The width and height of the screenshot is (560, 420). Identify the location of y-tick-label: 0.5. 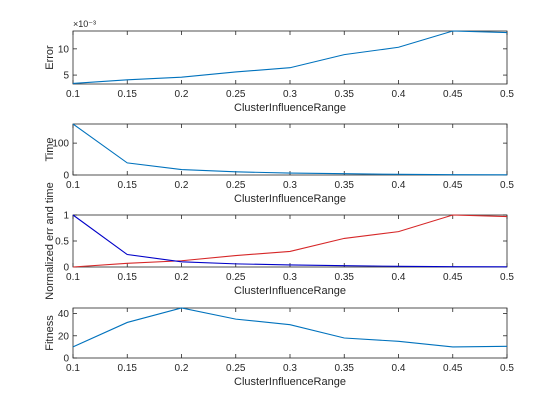
(62, 242).